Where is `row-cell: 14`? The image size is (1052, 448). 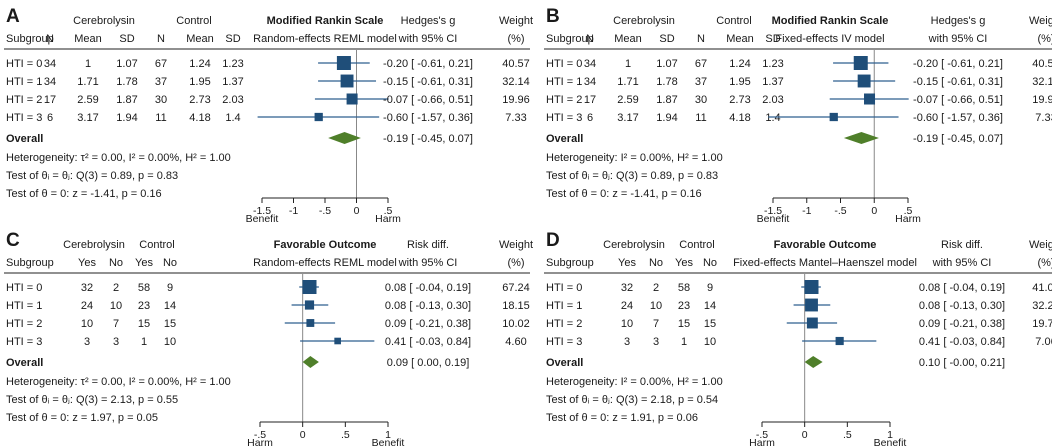 row-cell: 14 is located at coordinates (710, 306).